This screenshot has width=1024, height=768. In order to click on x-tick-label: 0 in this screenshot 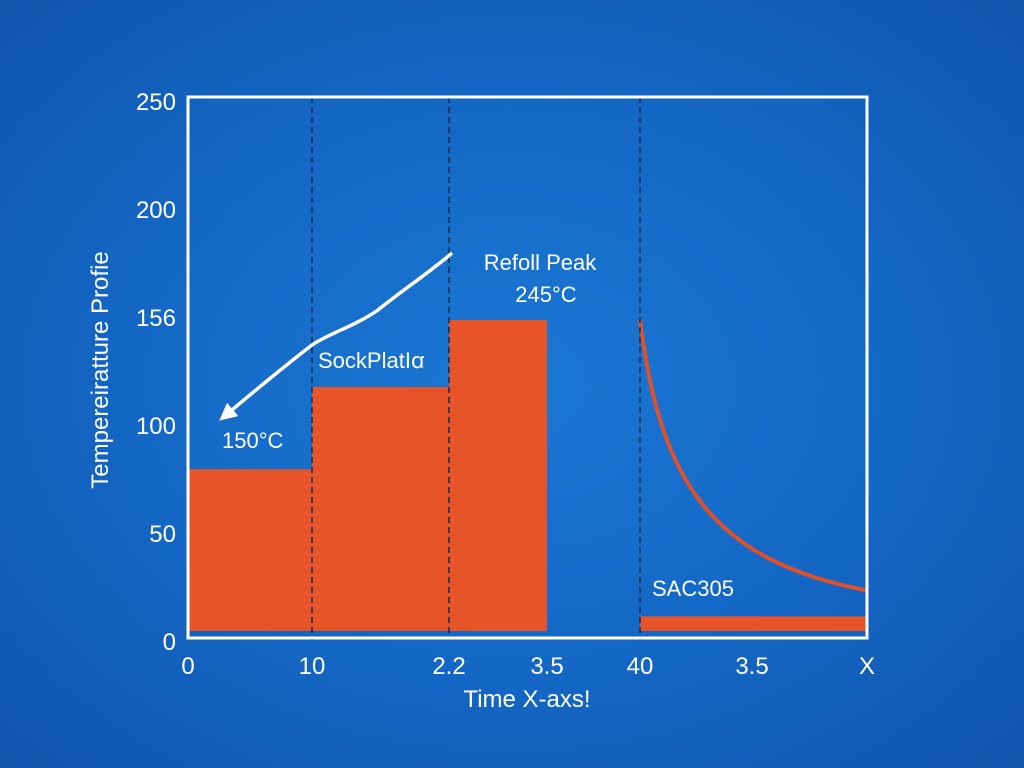, I will do `click(187, 666)`.